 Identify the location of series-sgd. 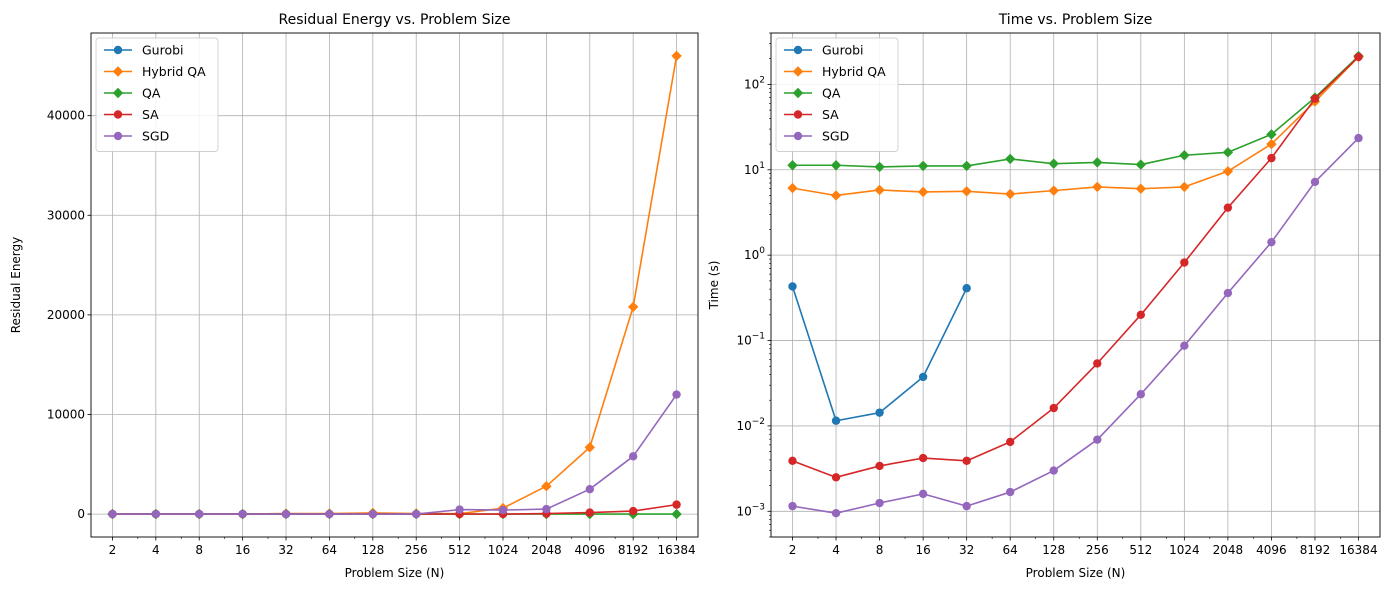
(394, 454).